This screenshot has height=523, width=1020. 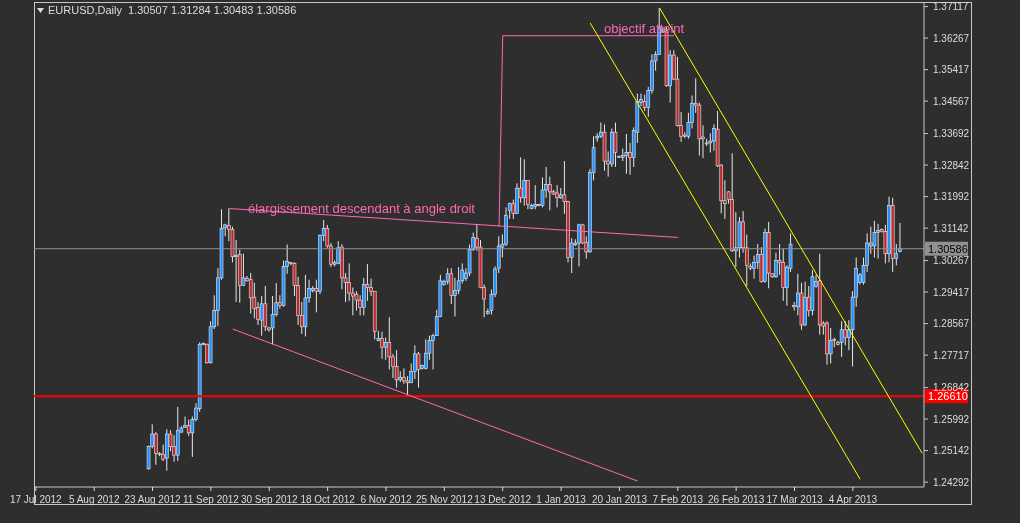 I want to click on x-tick-label: 26 Feb 2013, so click(x=736, y=499).